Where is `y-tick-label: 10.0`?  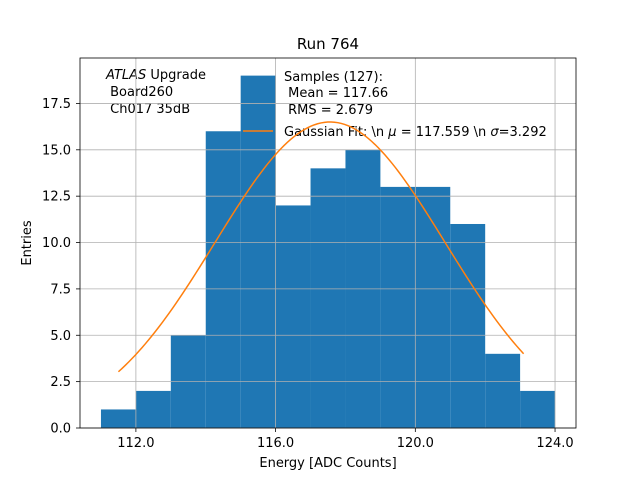 y-tick-label: 10.0 is located at coordinates (56, 243).